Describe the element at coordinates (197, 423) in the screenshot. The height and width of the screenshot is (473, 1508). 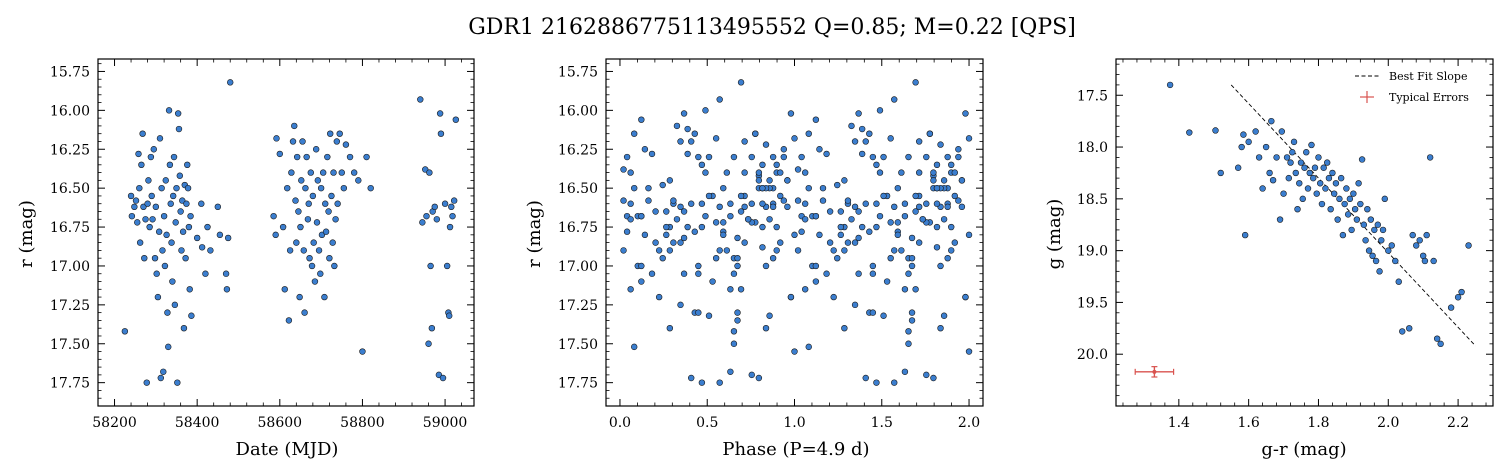
I see `x-tick-label: 58400` at that location.